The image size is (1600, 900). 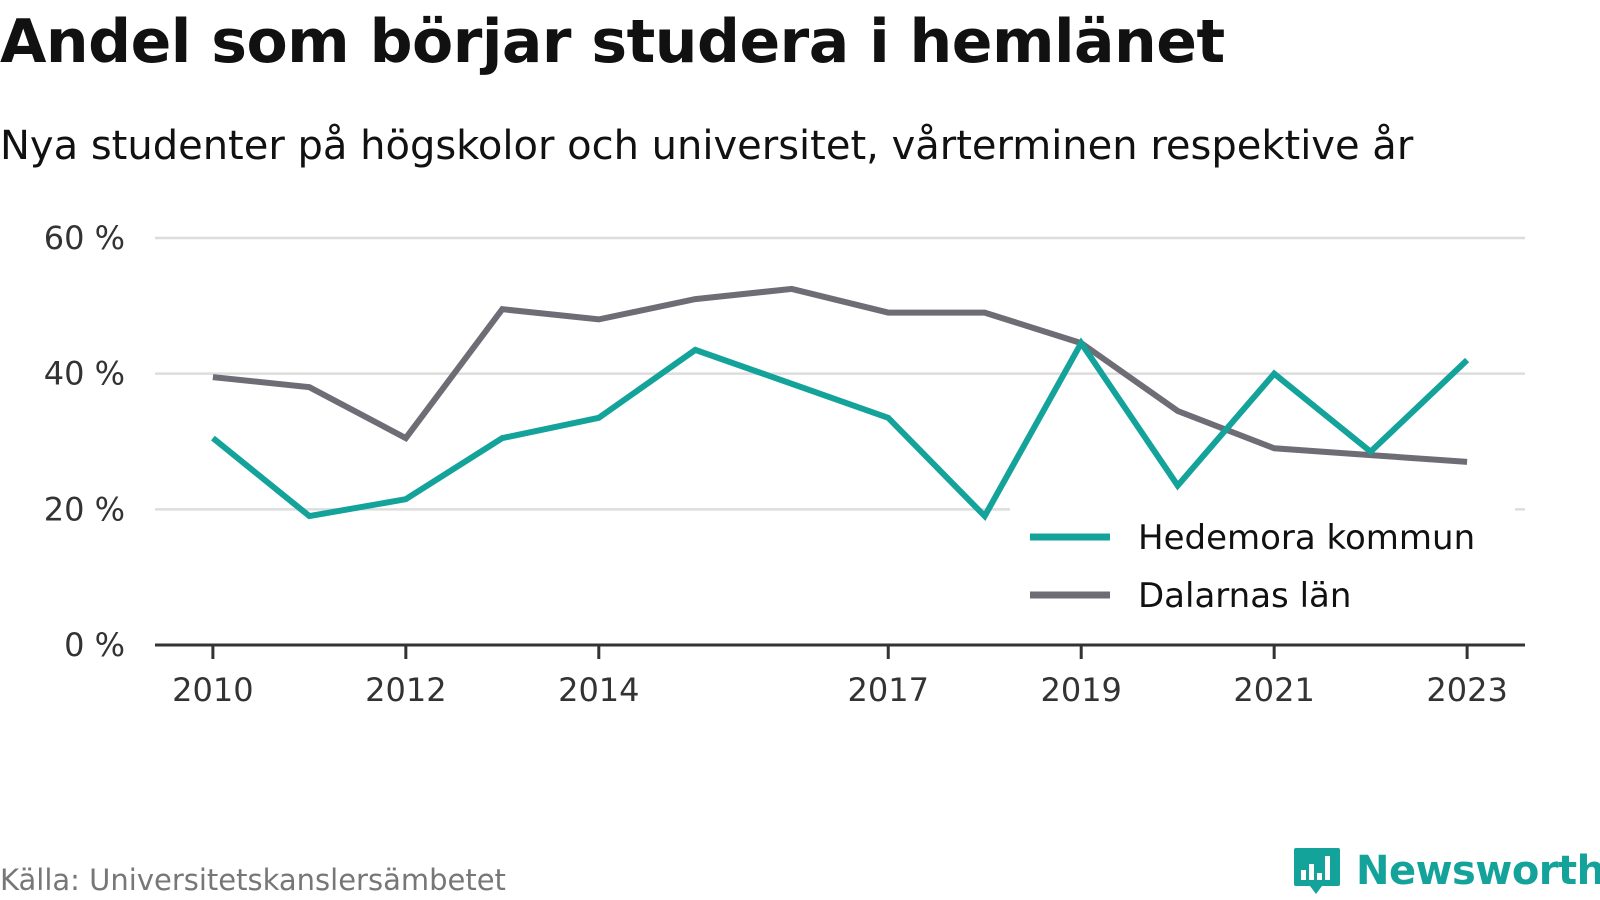 I want to click on x-tick-label: 2021, so click(x=1273, y=690).